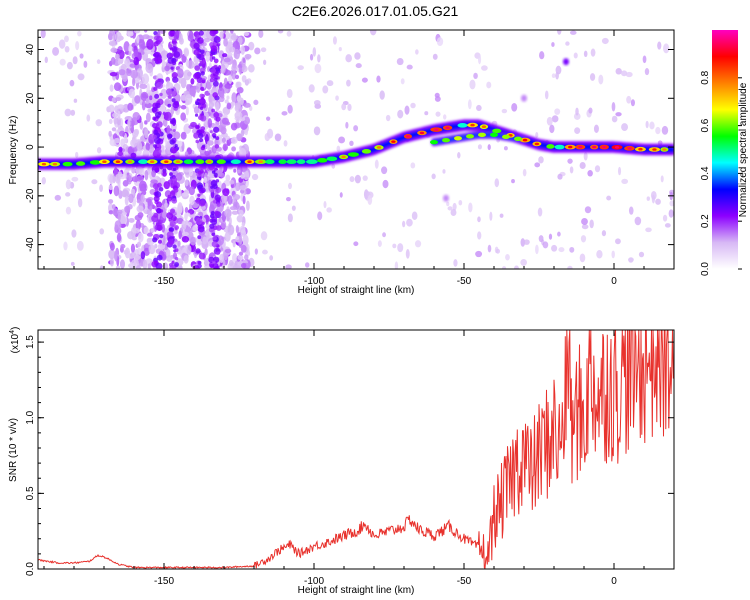 The height and width of the screenshot is (600, 750). Describe the element at coordinates (30, 569) in the screenshot. I see `y-tick-label: 0.0` at that location.